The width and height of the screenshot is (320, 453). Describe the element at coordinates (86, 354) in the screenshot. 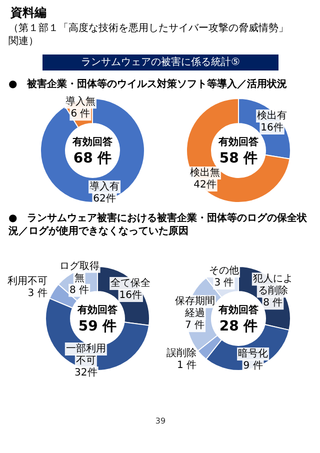

I see `slice-label: 一部利用不可` at that location.